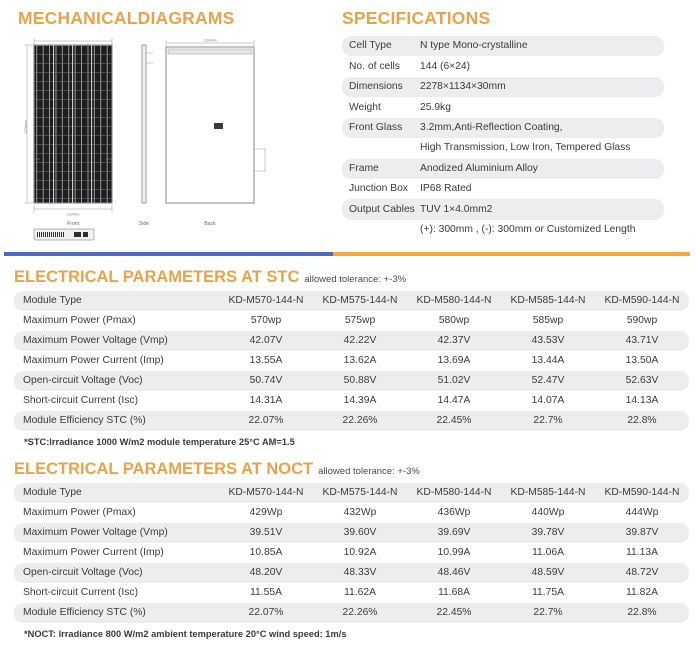 The image size is (697, 647). I want to click on cell-value: 10.85A, so click(266, 553).